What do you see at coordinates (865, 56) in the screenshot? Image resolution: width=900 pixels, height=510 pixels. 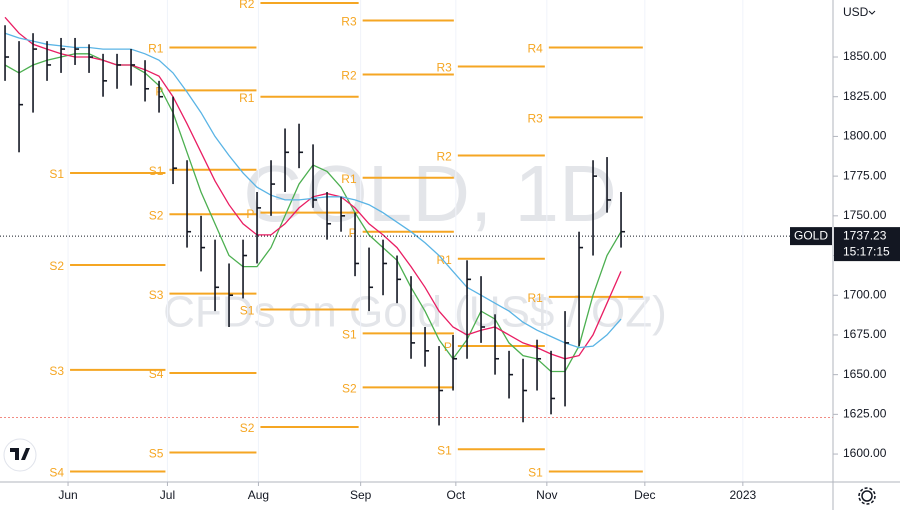 I see `y-tick-label: 1850.00` at bounding box center [865, 56].